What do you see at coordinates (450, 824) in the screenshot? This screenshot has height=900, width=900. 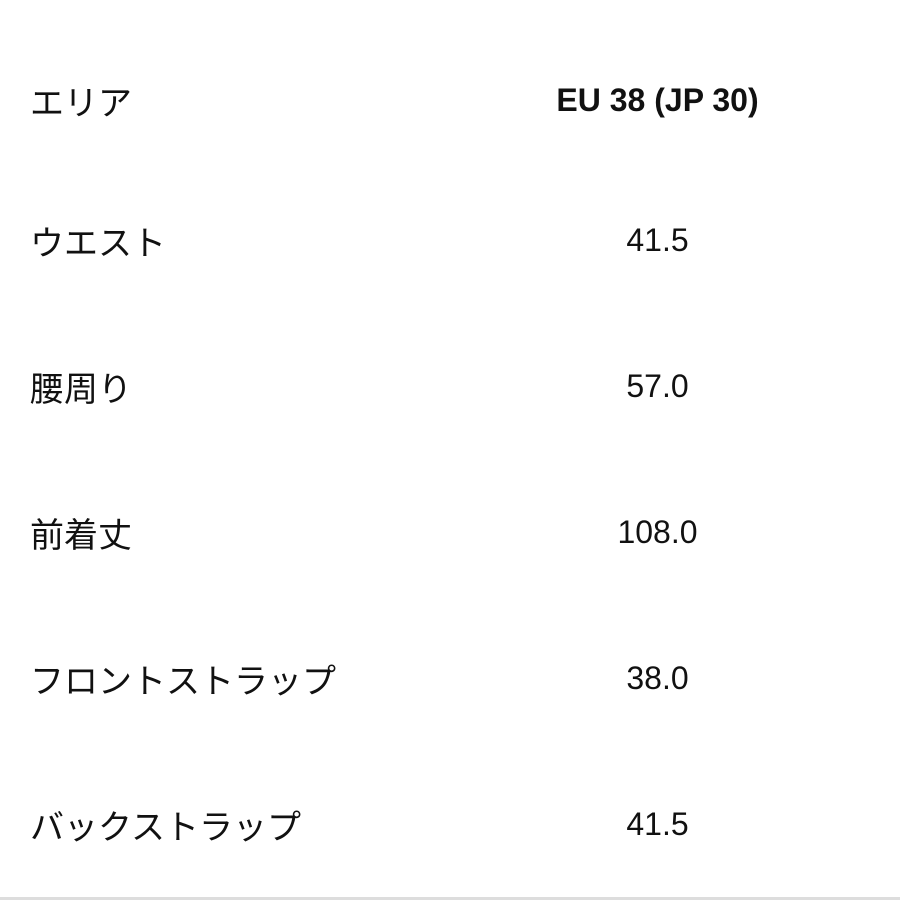 I see `table-row: バックストラップ 41.5` at bounding box center [450, 824].